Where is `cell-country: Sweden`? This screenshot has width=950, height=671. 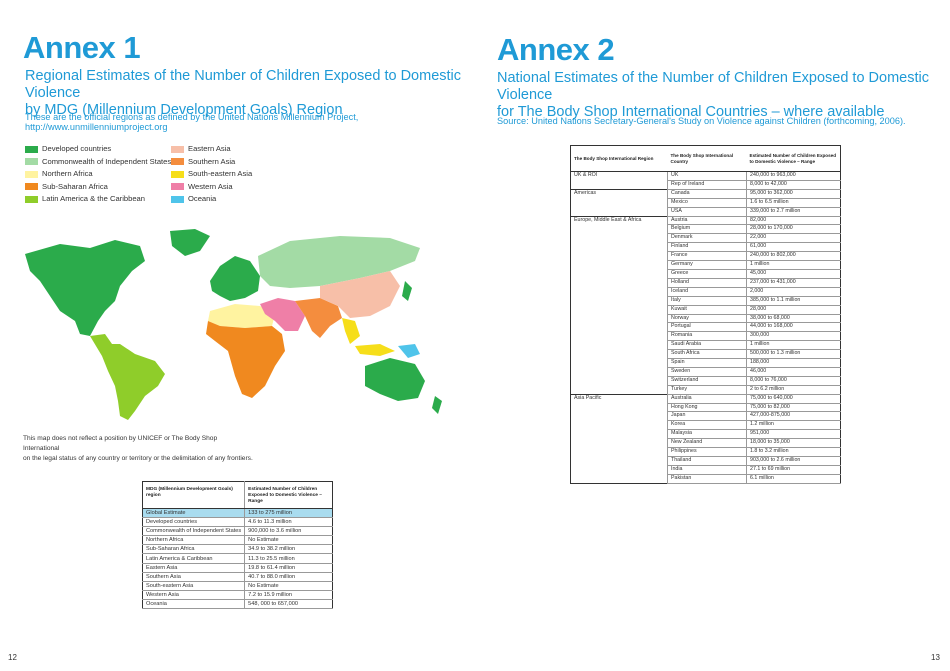
cell-country: Sweden is located at coordinates (707, 372).